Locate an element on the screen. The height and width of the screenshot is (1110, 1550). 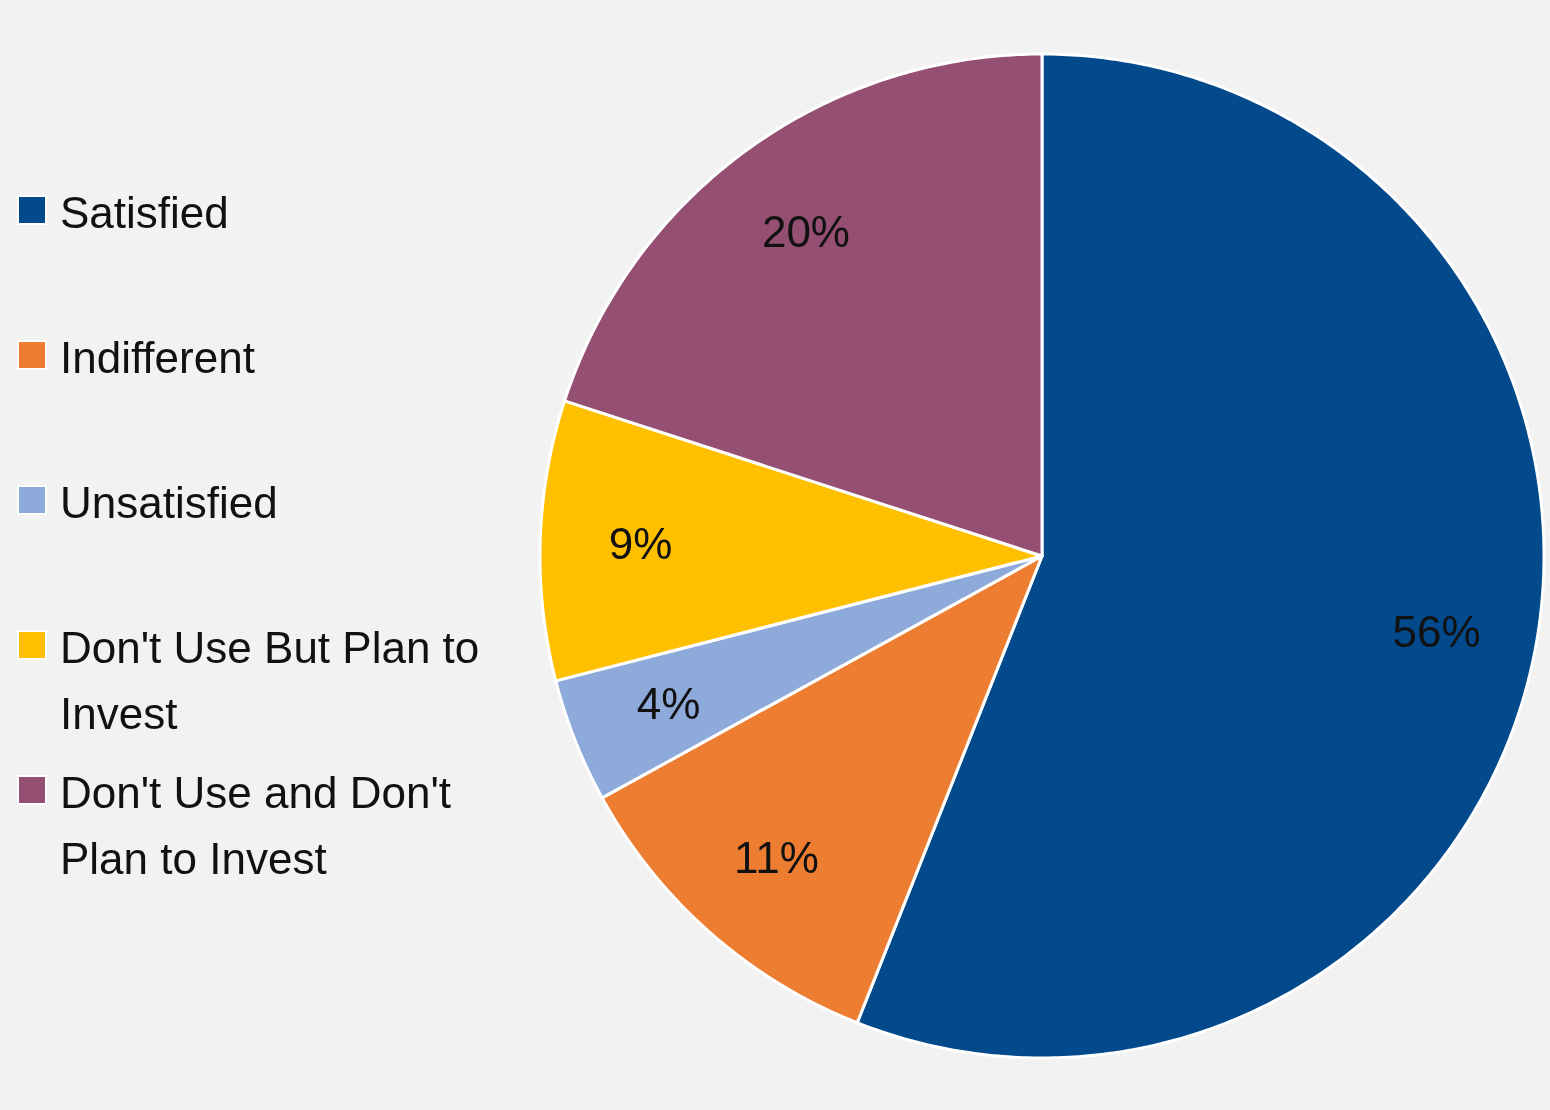
data-label: 20% is located at coordinates (805, 231).